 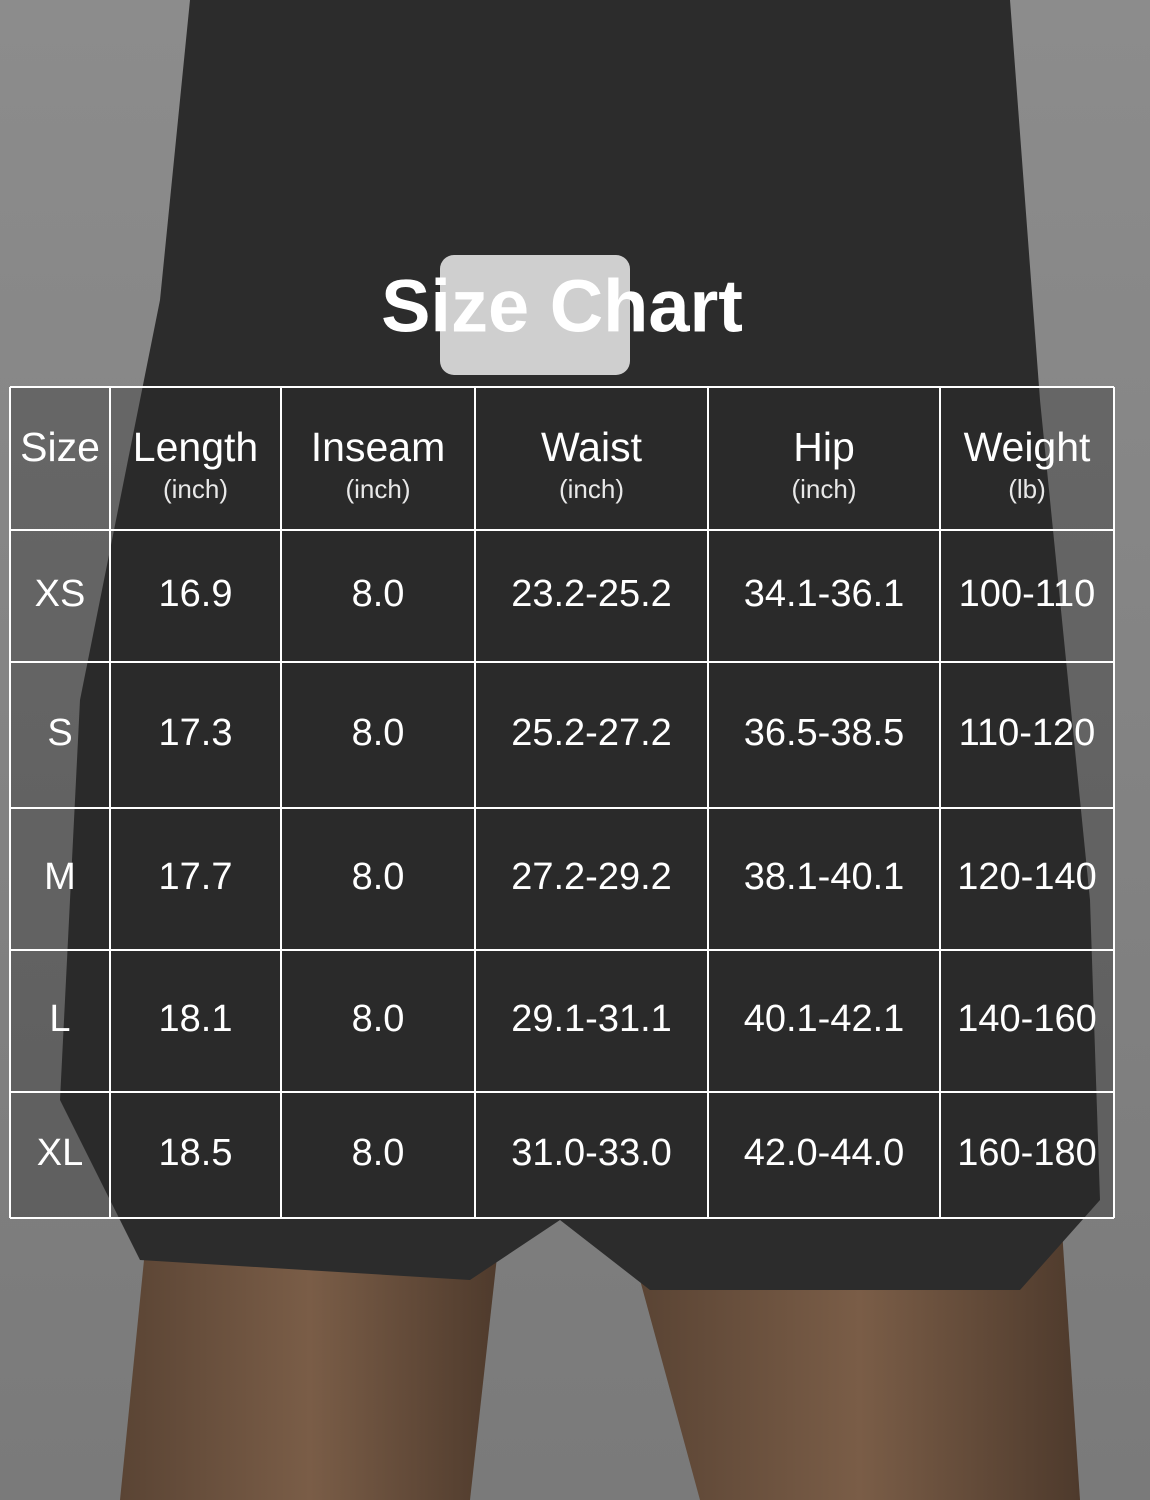 I want to click on table-cell: 110-120, so click(x=1027, y=733).